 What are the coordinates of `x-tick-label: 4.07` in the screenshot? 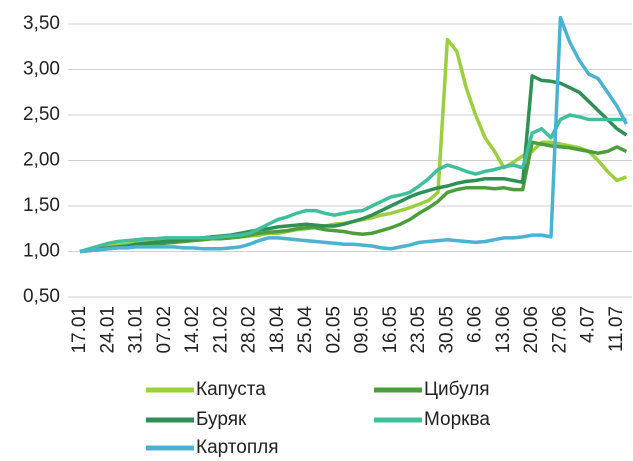 It's located at (588, 324).